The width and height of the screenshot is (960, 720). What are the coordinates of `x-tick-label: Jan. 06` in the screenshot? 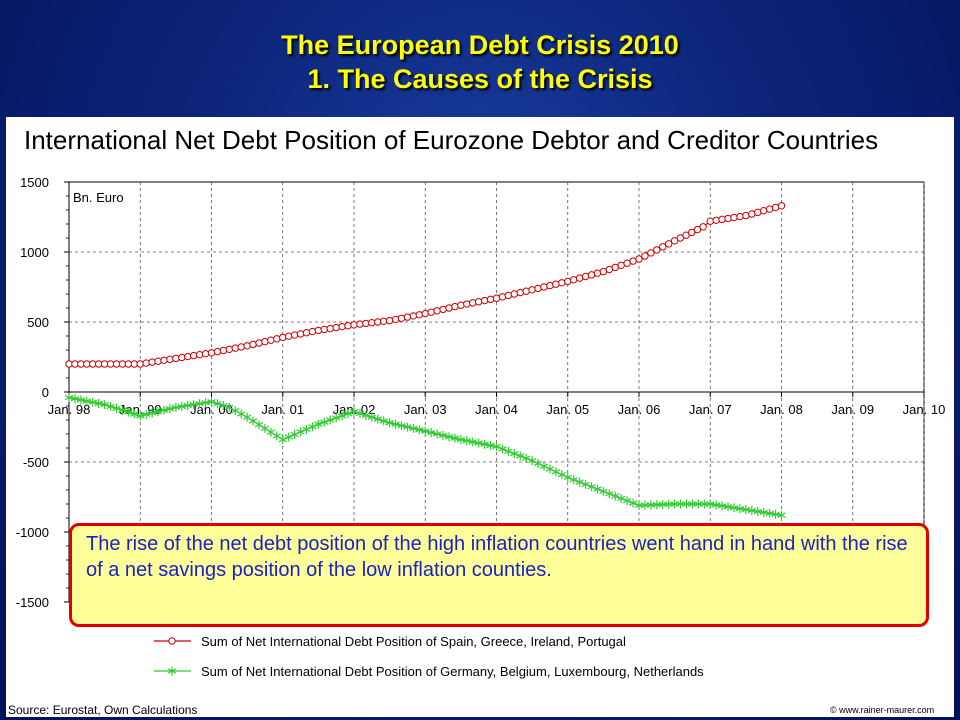 It's located at (639, 409).